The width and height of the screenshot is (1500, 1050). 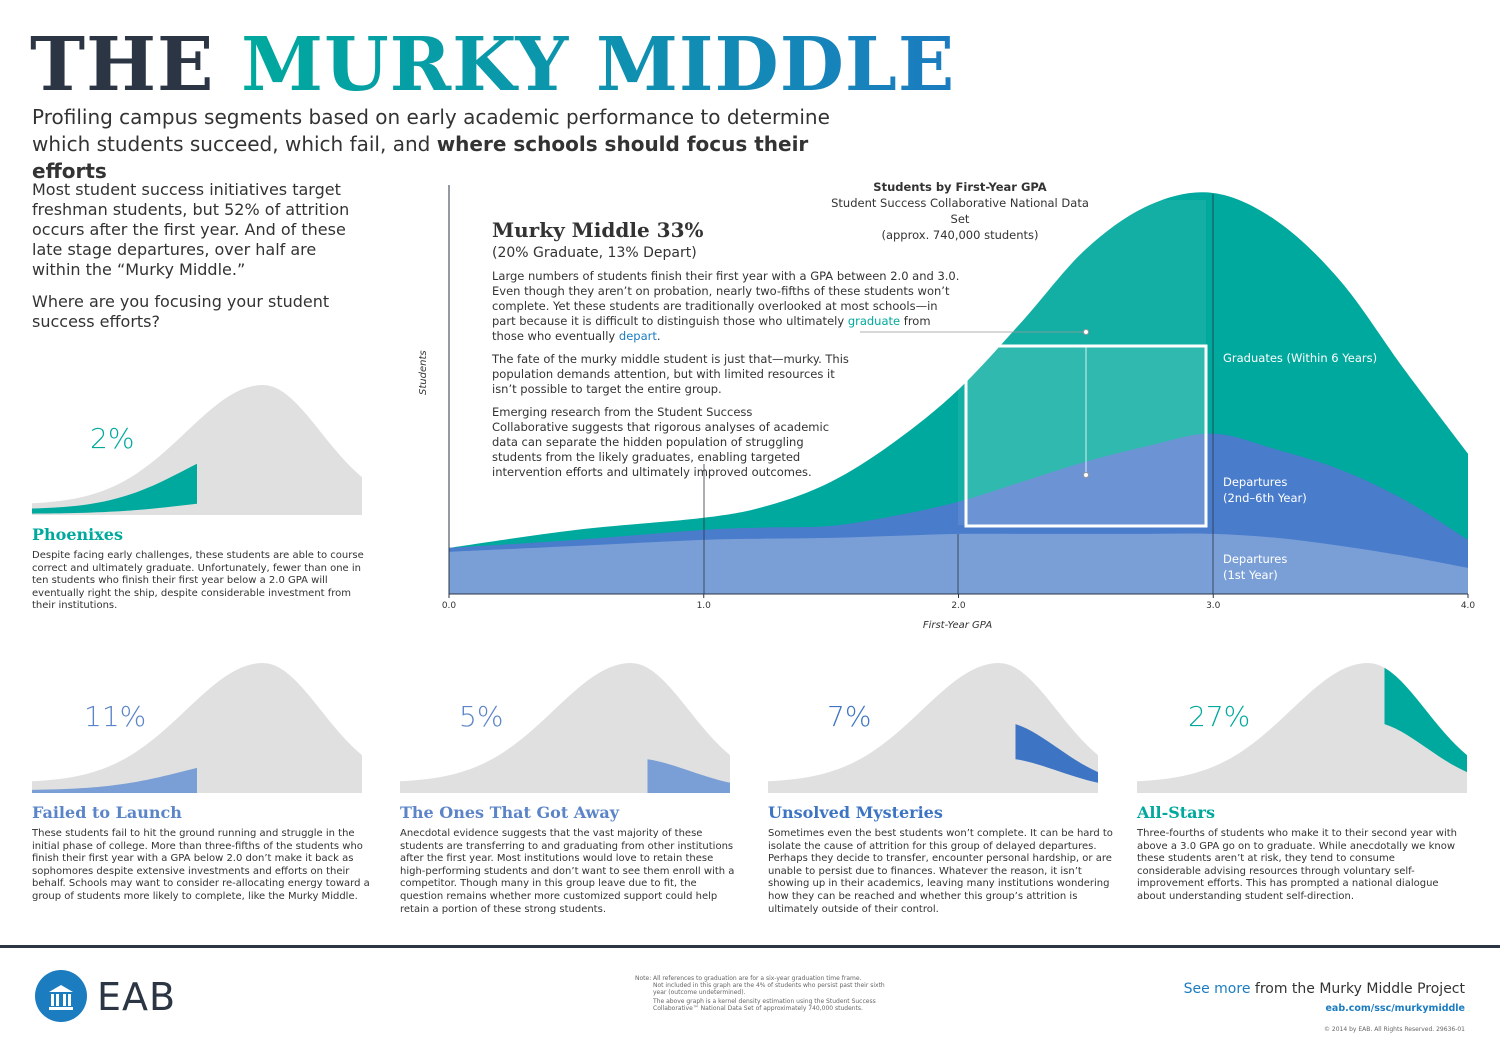 I want to click on x-tick-label: 4.0, so click(x=1468, y=606).